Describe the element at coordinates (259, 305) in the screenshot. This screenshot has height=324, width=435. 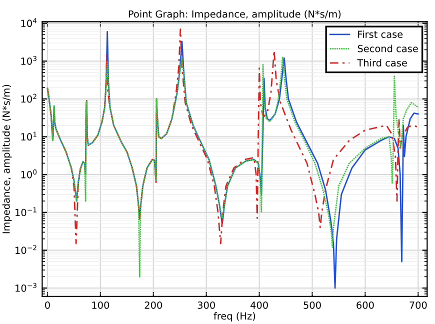
I see `x-tick-label: 400` at that location.